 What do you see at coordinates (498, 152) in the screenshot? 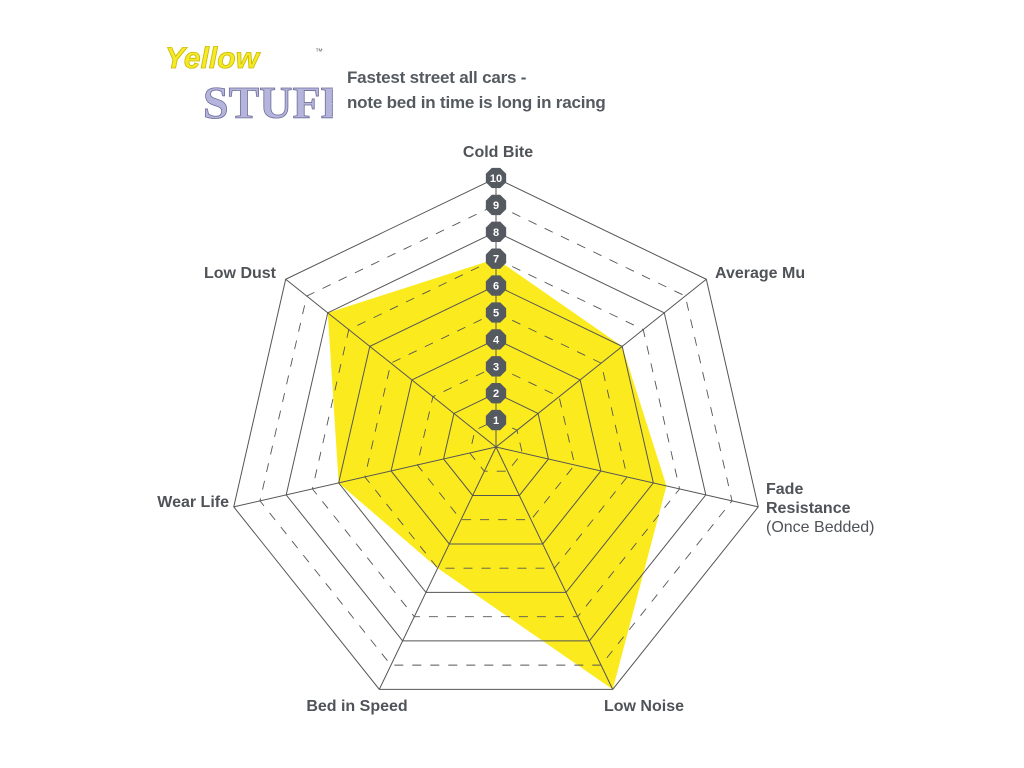
I see `axis-label: Cold Bite` at bounding box center [498, 152].